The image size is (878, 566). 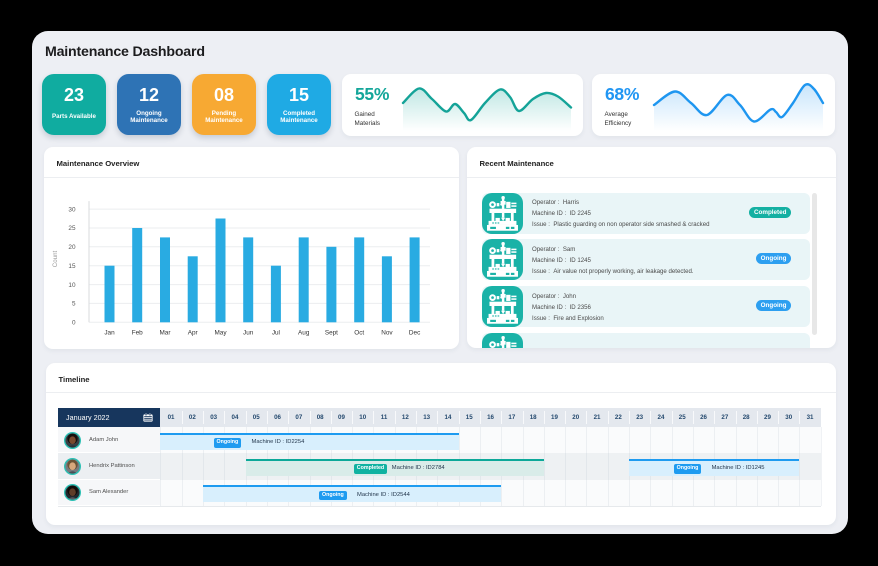 What do you see at coordinates (72, 228) in the screenshot?
I see `svg-text: 25` at bounding box center [72, 228].